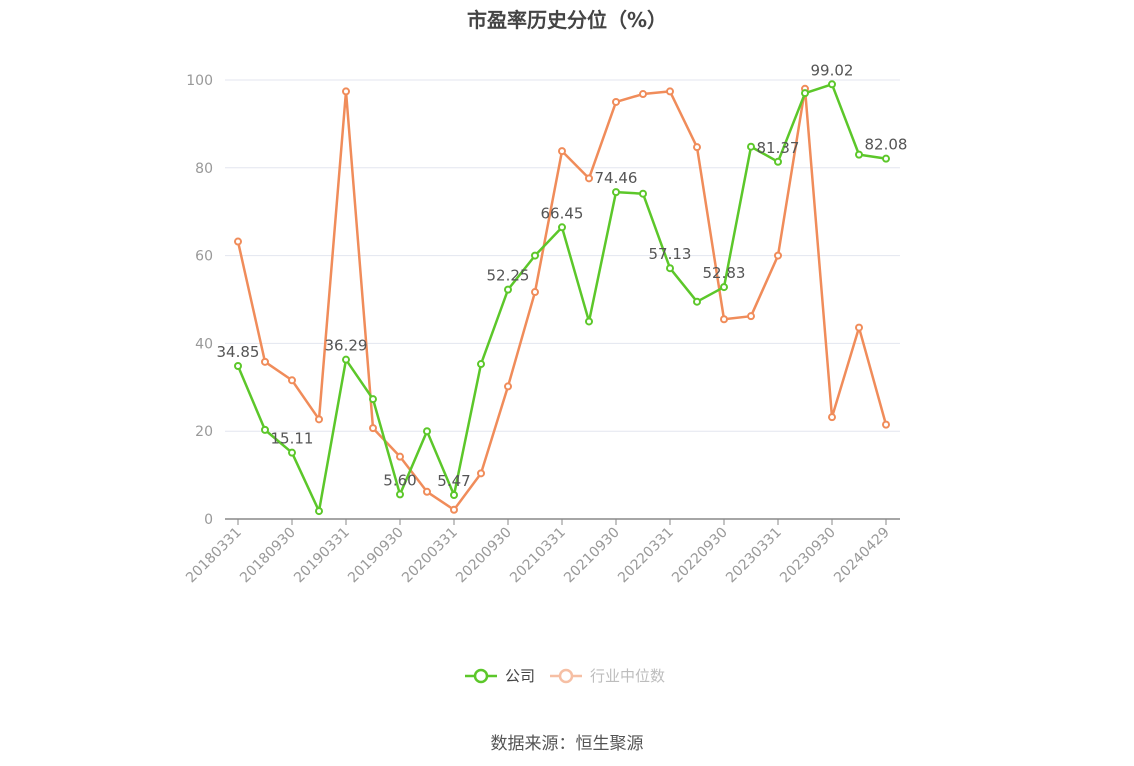 This screenshot has width=1134, height=766. Describe the element at coordinates (592, 556) in the screenshot. I see `x-tick-label: 20210930` at that location.